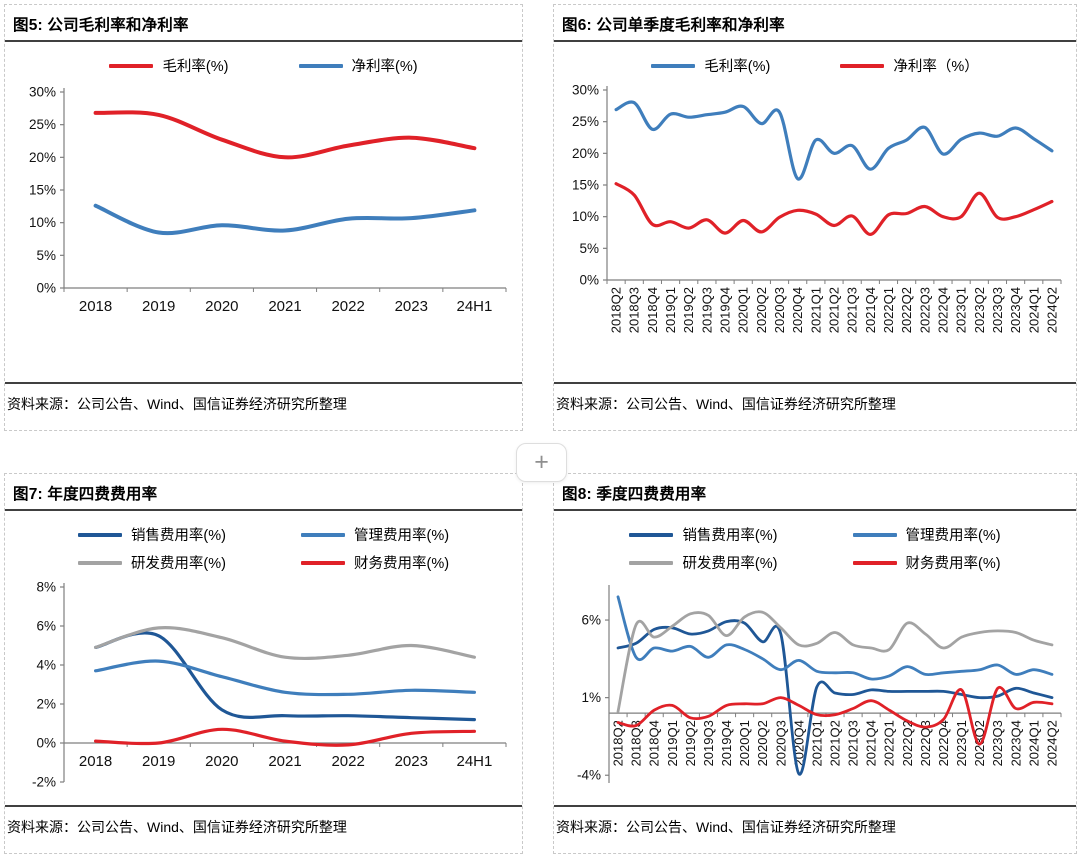 Image resolution: width=1080 pixels, height=856 pixels. I want to click on svg-text: 15%, so click(585, 185).